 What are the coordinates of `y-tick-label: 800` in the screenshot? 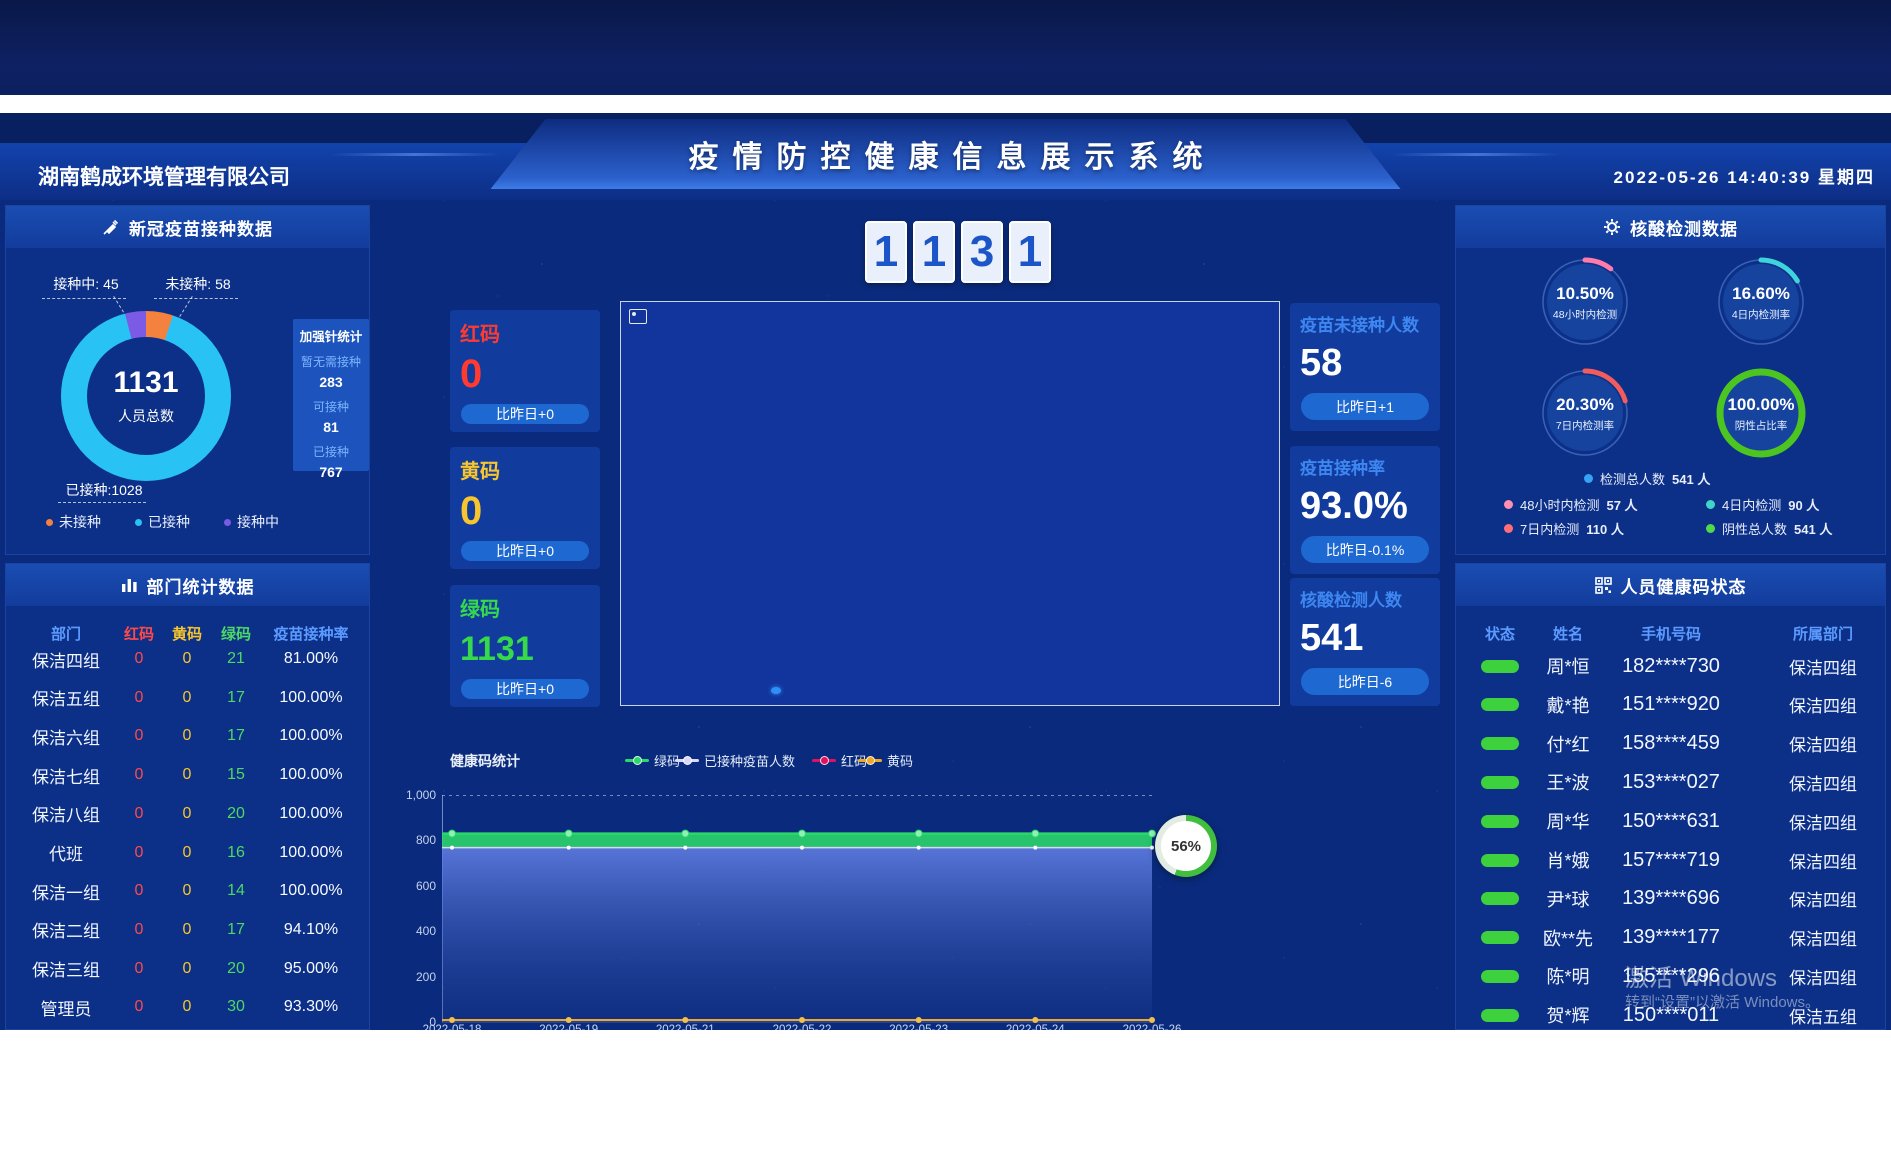 It's located at (425, 840).